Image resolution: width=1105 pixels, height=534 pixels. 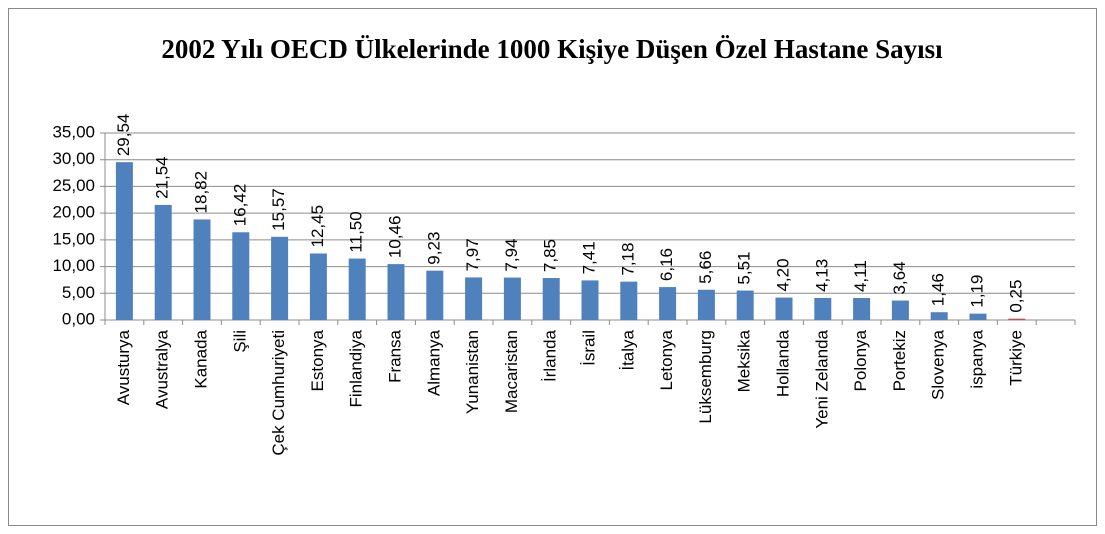 What do you see at coordinates (200, 358) in the screenshot?
I see `x-tick-label: Kanada` at bounding box center [200, 358].